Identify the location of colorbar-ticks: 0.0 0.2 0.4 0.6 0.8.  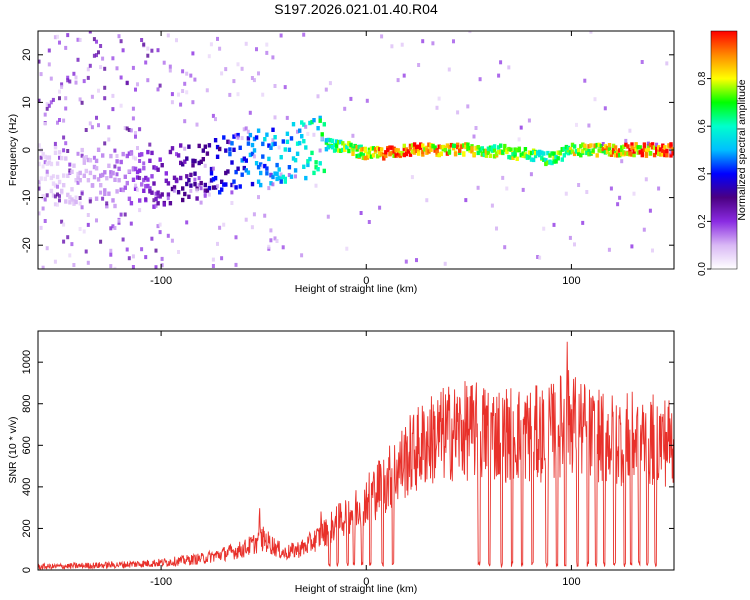
(704, 173).